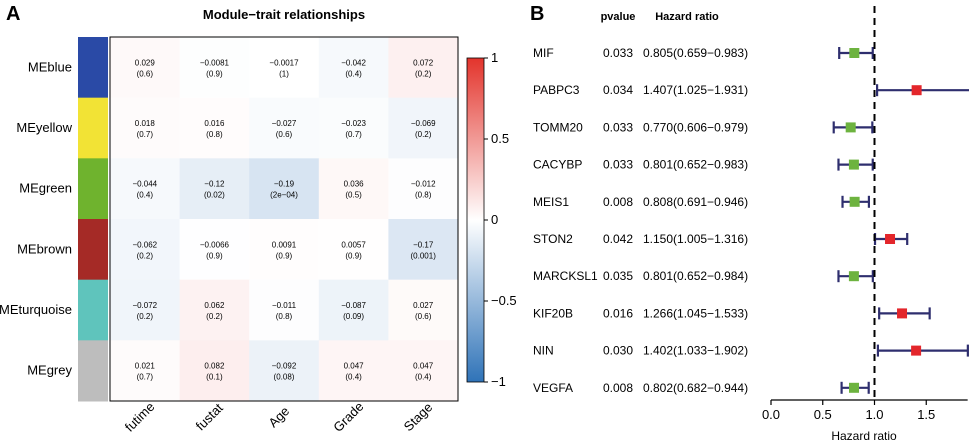 This screenshot has width=969, height=445. I want to click on gene-label: PABPC3, so click(556, 90).